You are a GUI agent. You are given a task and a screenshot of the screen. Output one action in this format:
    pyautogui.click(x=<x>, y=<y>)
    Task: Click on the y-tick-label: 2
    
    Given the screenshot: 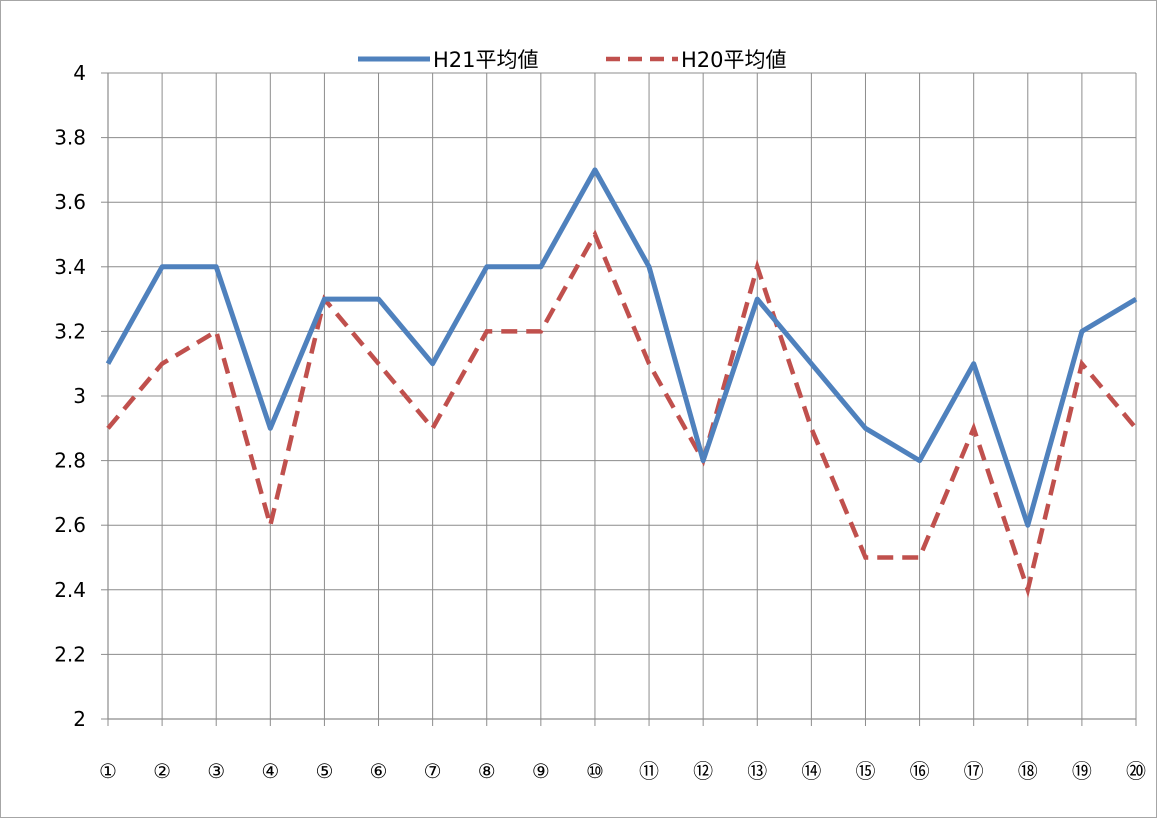 What is the action you would take?
    pyautogui.click(x=79, y=719)
    